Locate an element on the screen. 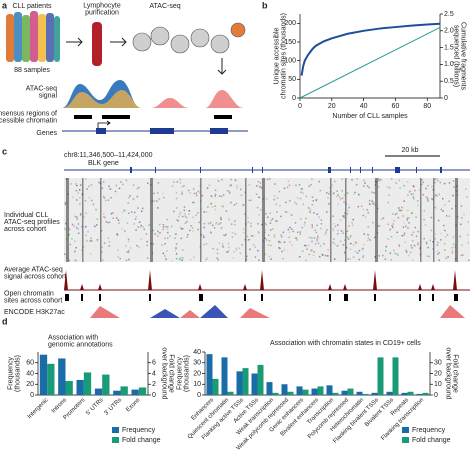 The image size is (474, 451). label: (thousands) is located at coordinates (186, 373).